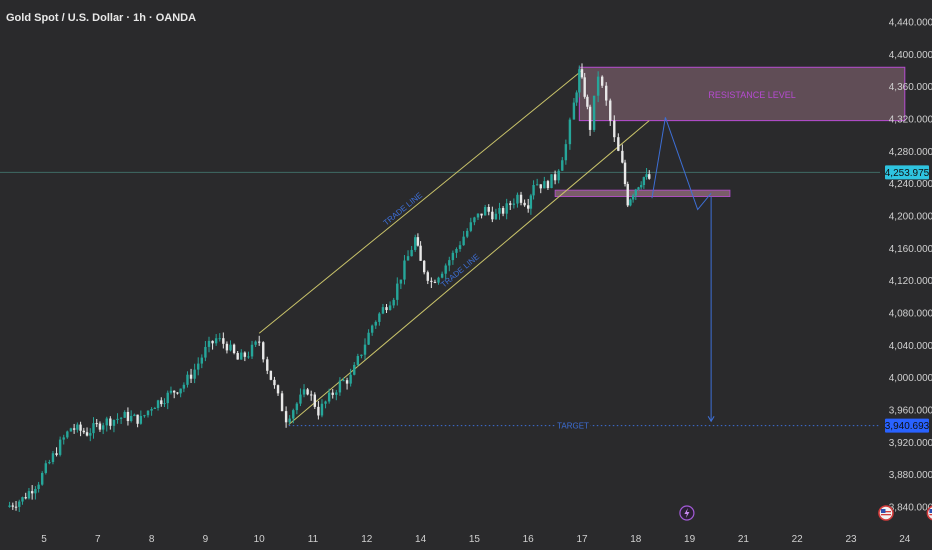  I want to click on current-price-badge-bg, so click(907, 172).